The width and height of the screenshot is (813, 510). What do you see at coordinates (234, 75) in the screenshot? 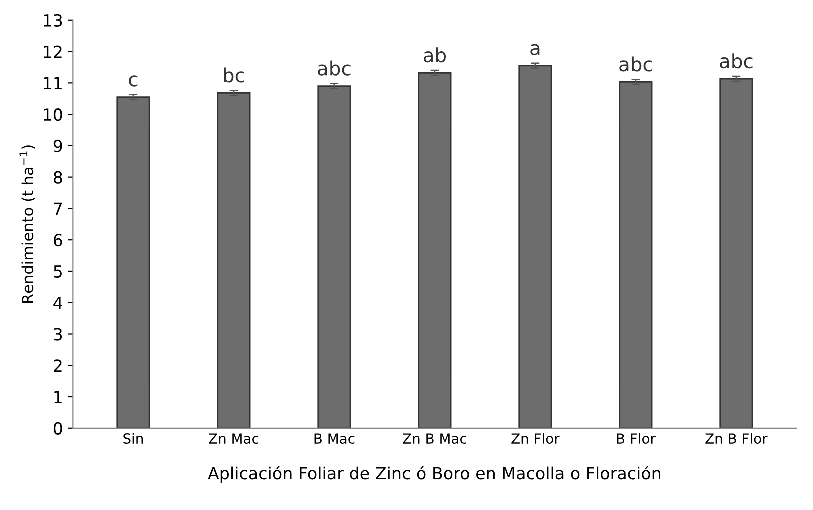
I see `annotation: bc` at bounding box center [234, 75].